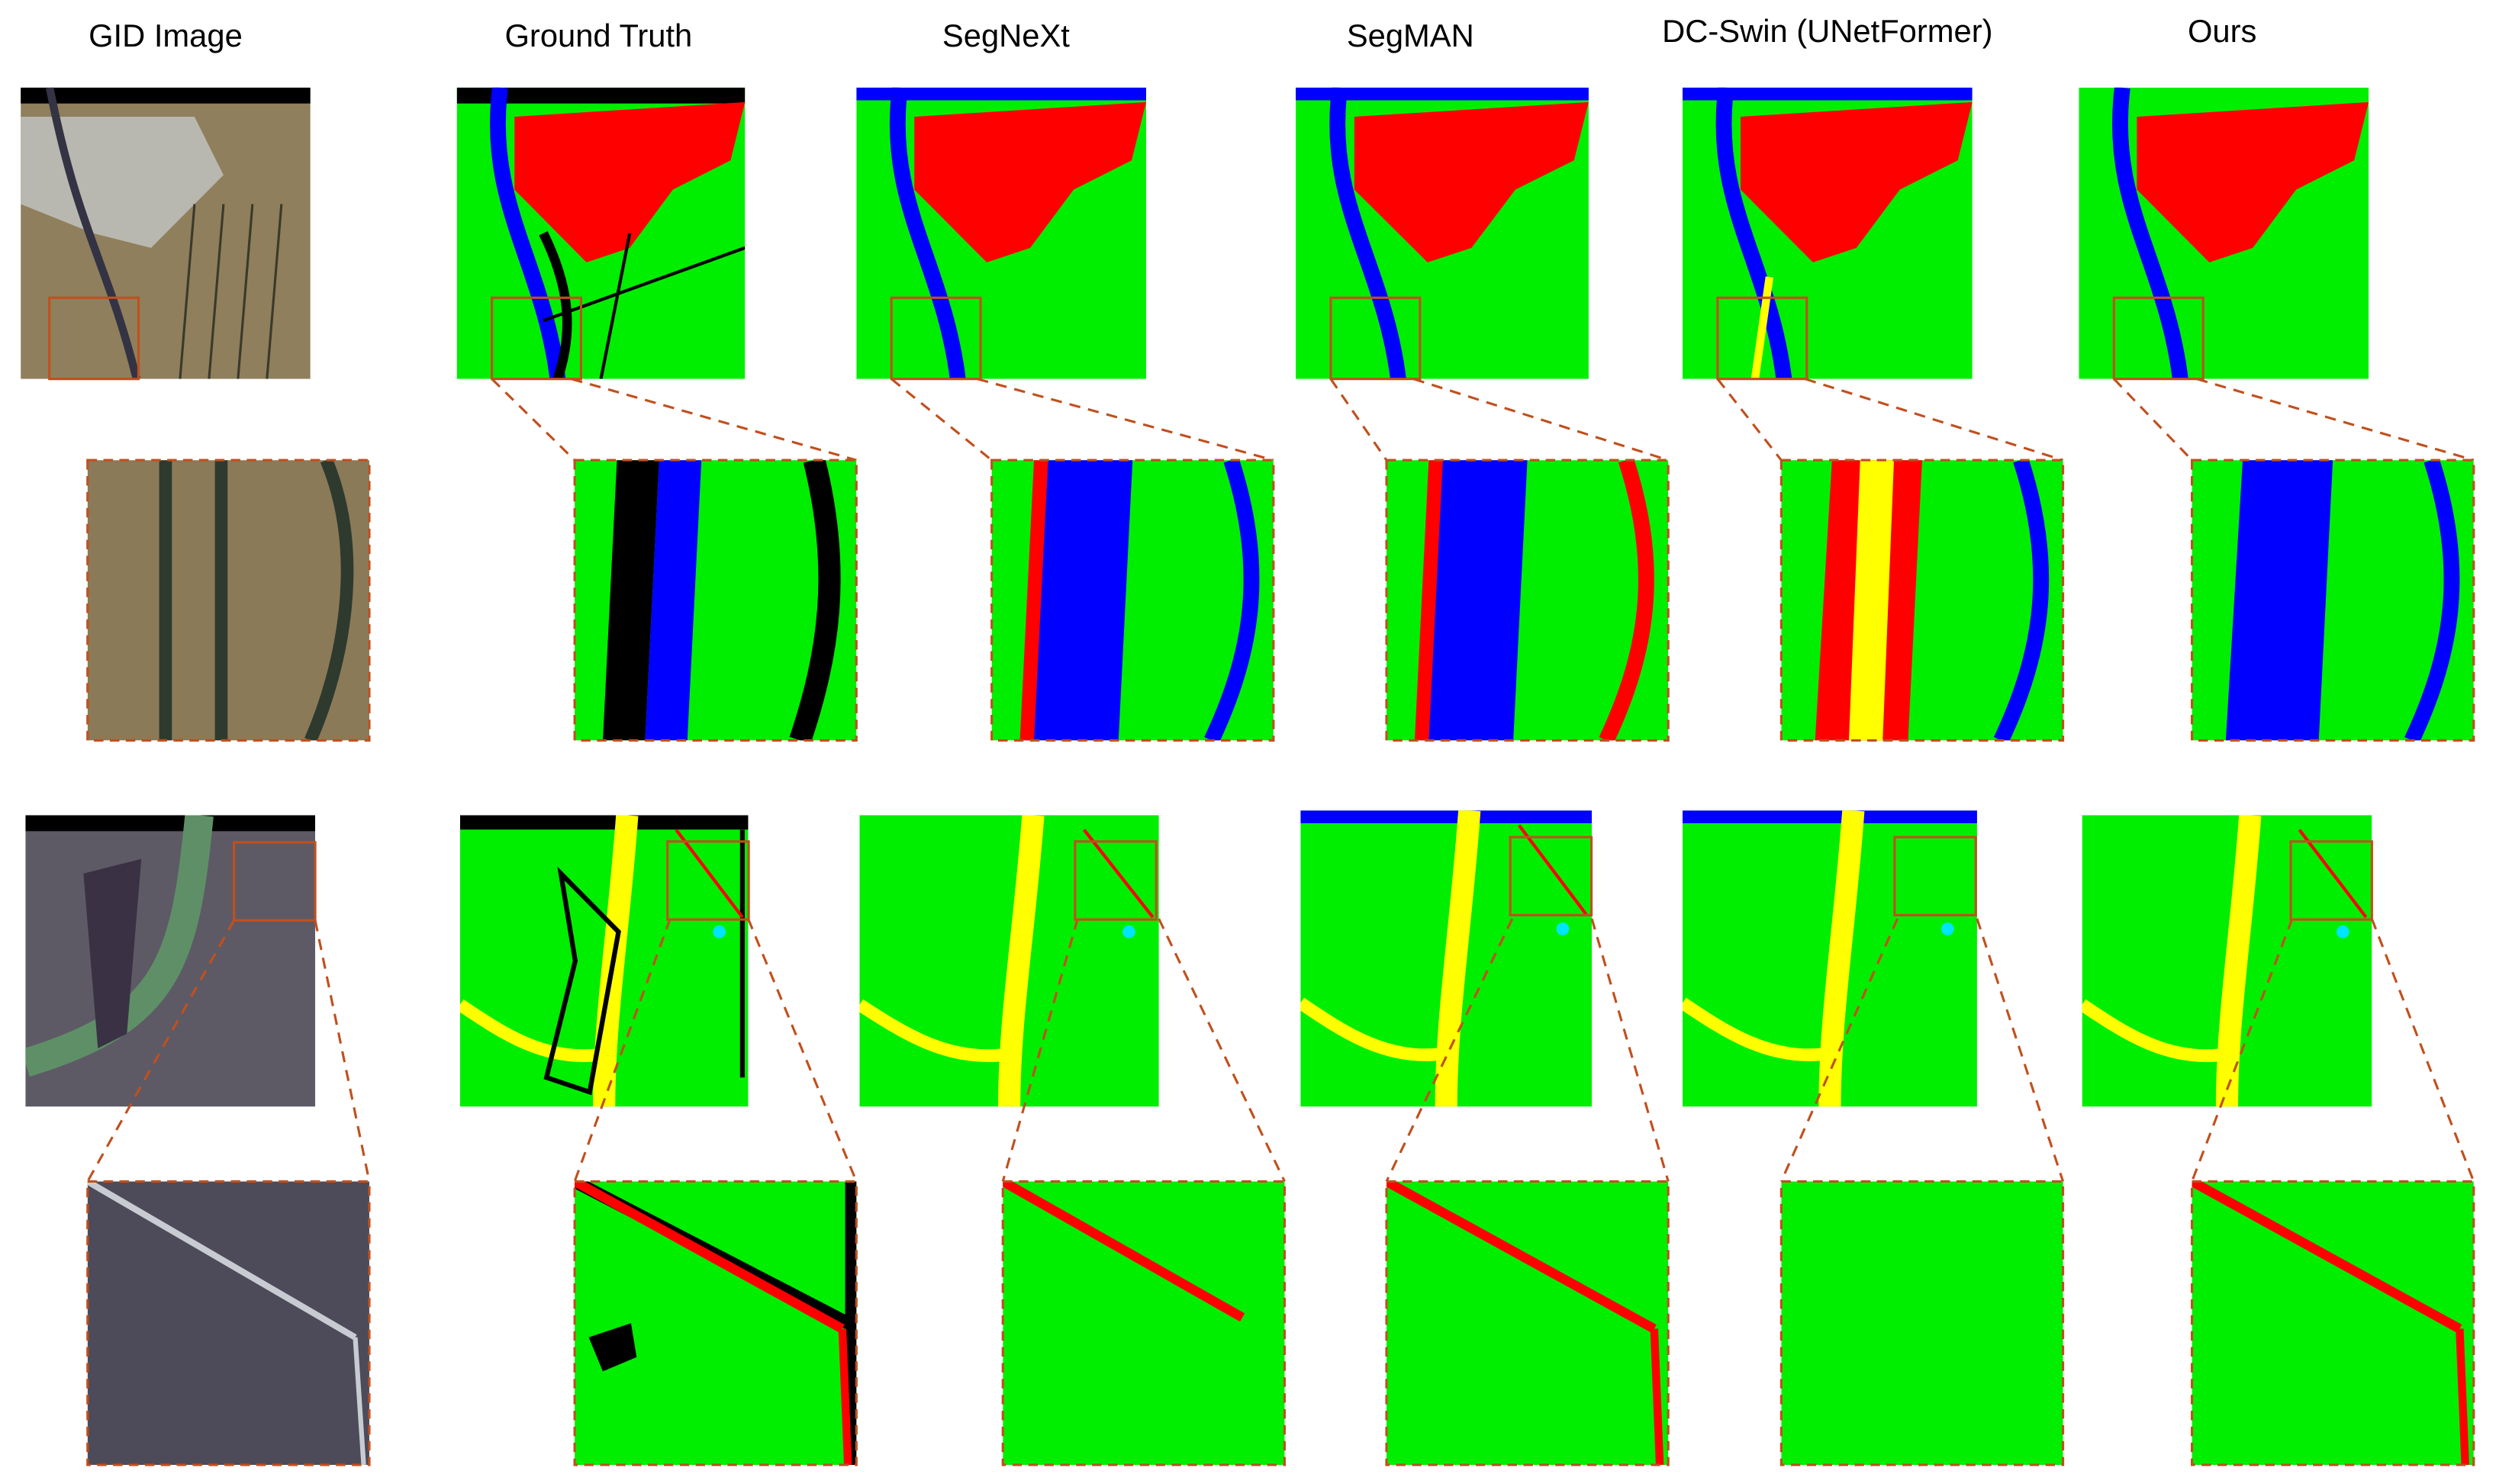 Image resolution: width=2496 pixels, height=1484 pixels. What do you see at coordinates (673, 600) in the screenshot?
I see `water` at bounding box center [673, 600].